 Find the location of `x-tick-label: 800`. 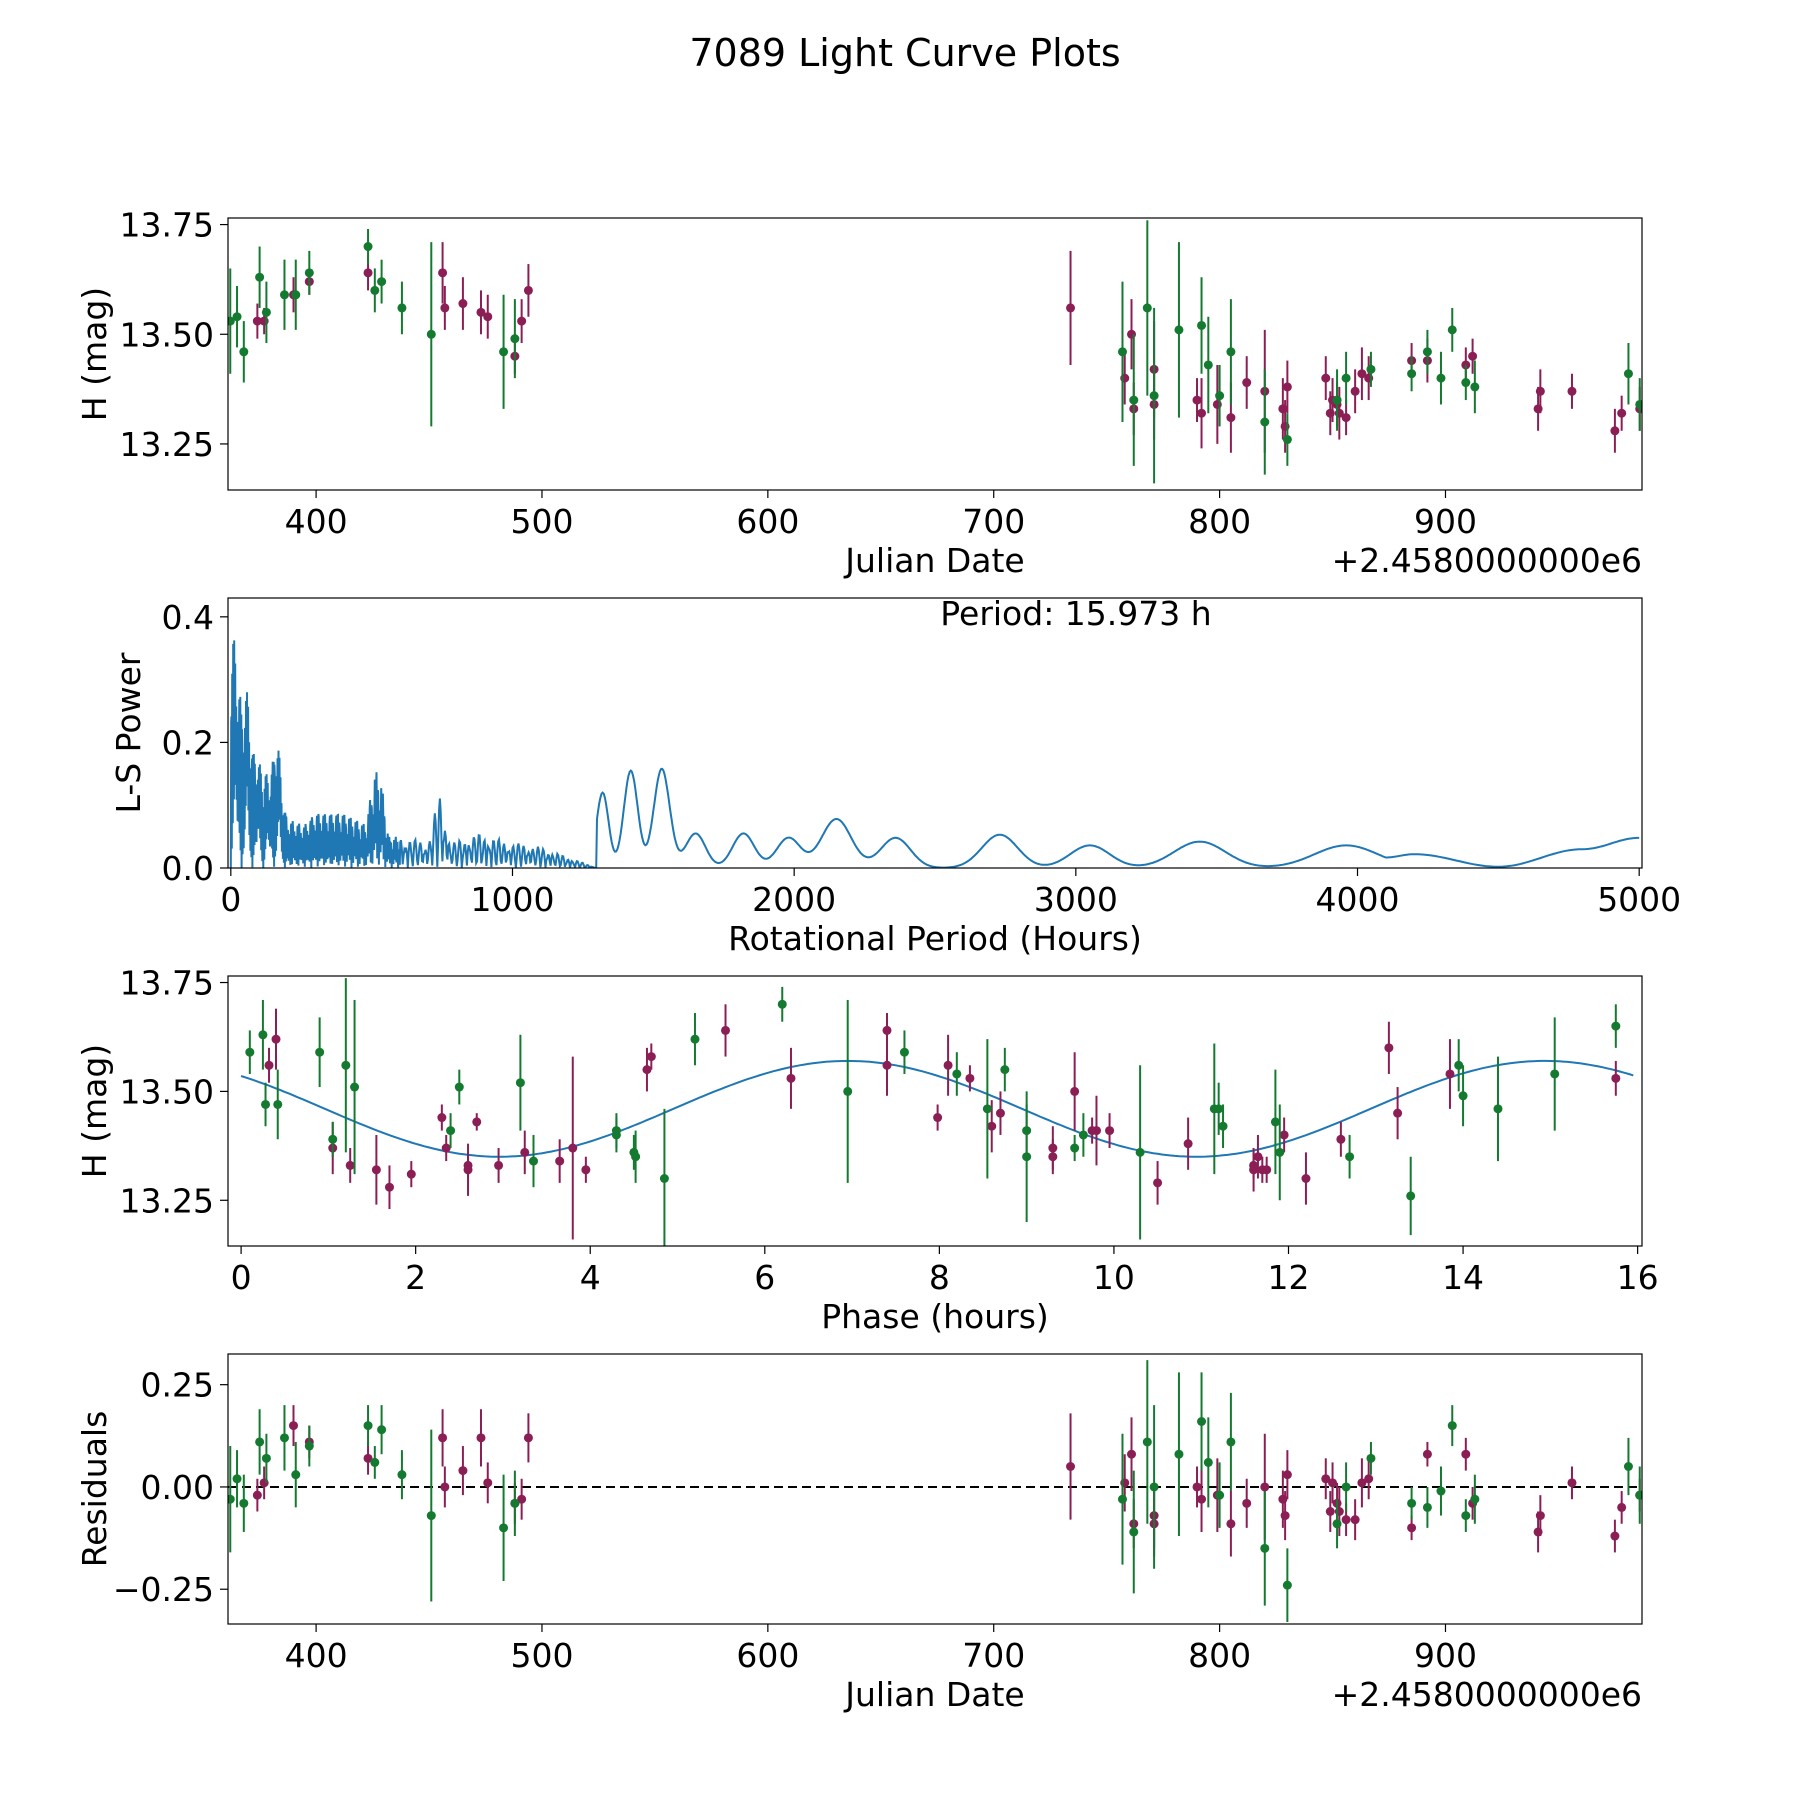

x-tick-label: 800 is located at coordinates (1219, 1655).